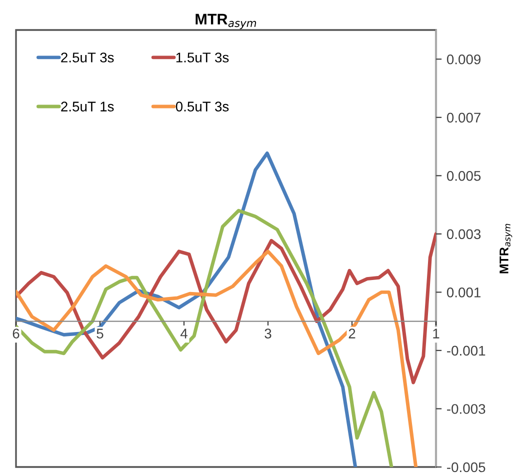 The width and height of the screenshot is (525, 475). Describe the element at coordinates (202, 57) in the screenshot. I see `legend-label: 1.5uT 3s` at that location.